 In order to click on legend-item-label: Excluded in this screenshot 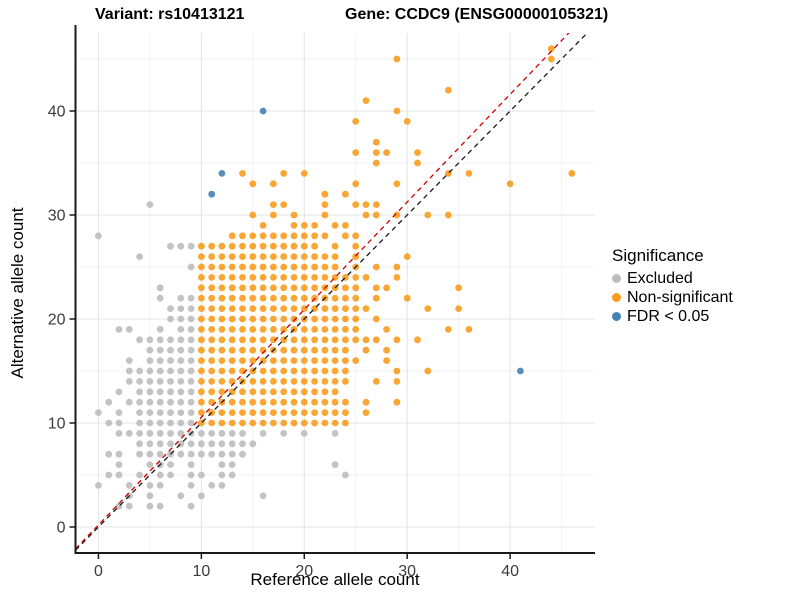, I will do `click(660, 278)`.